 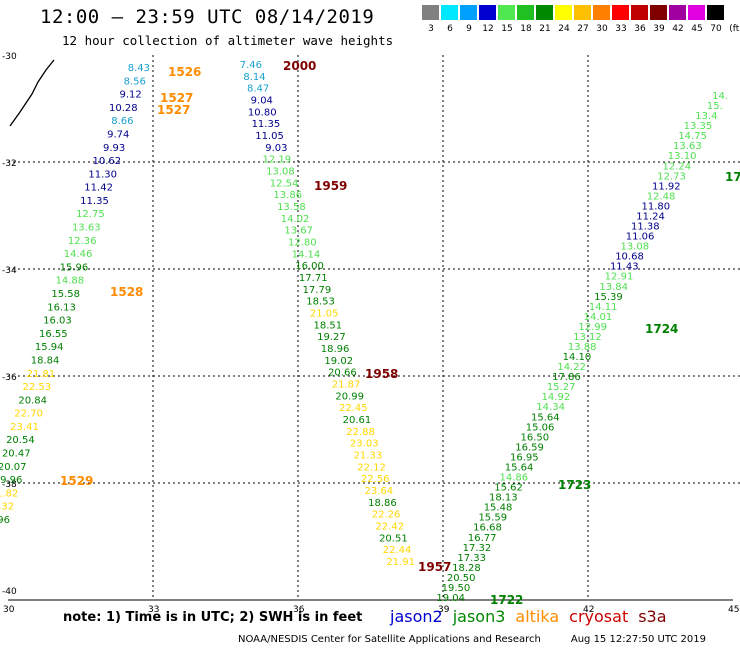 What do you see at coordinates (32, 93) in the screenshot?
I see `coastline` at bounding box center [32, 93].